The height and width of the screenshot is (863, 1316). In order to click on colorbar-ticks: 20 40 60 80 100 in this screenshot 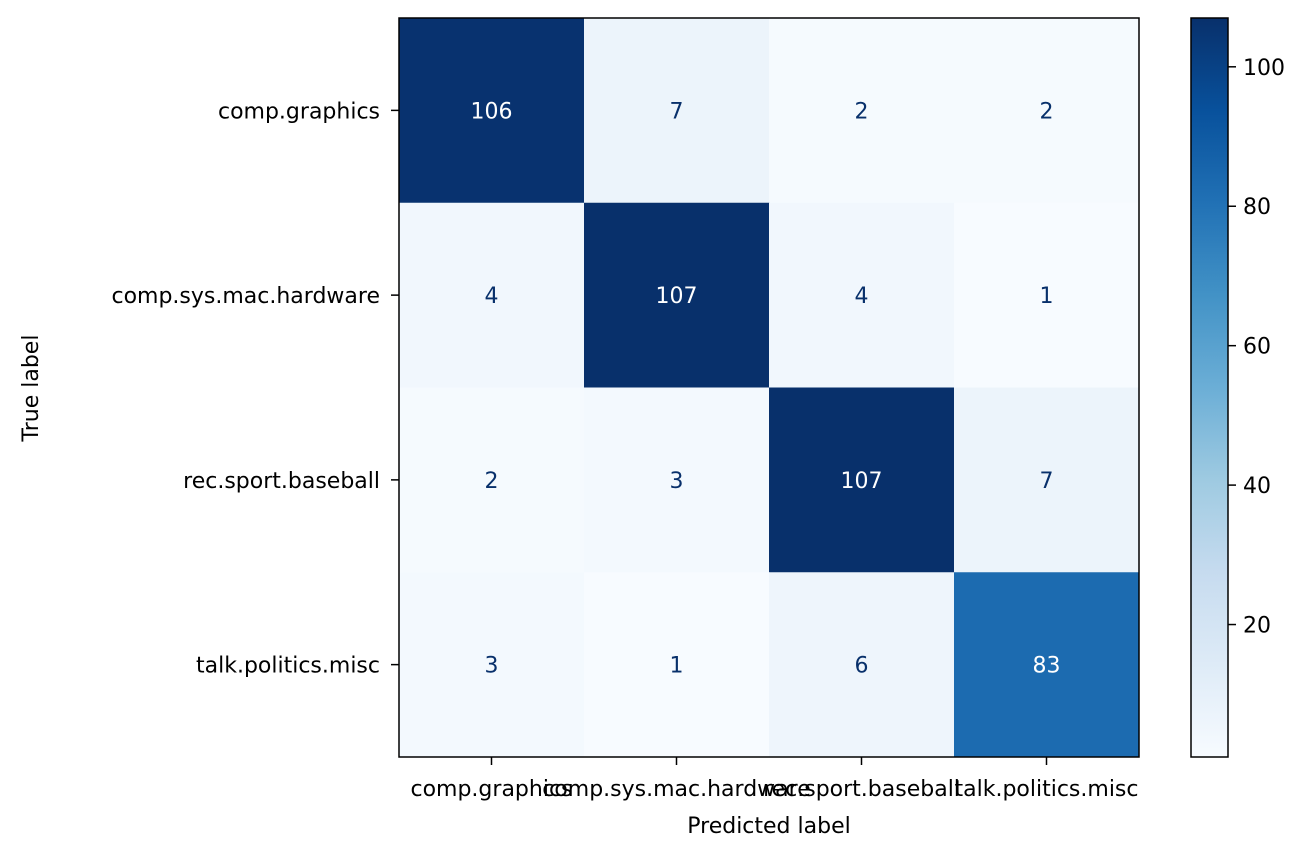, I will do `click(1256, 347)`.